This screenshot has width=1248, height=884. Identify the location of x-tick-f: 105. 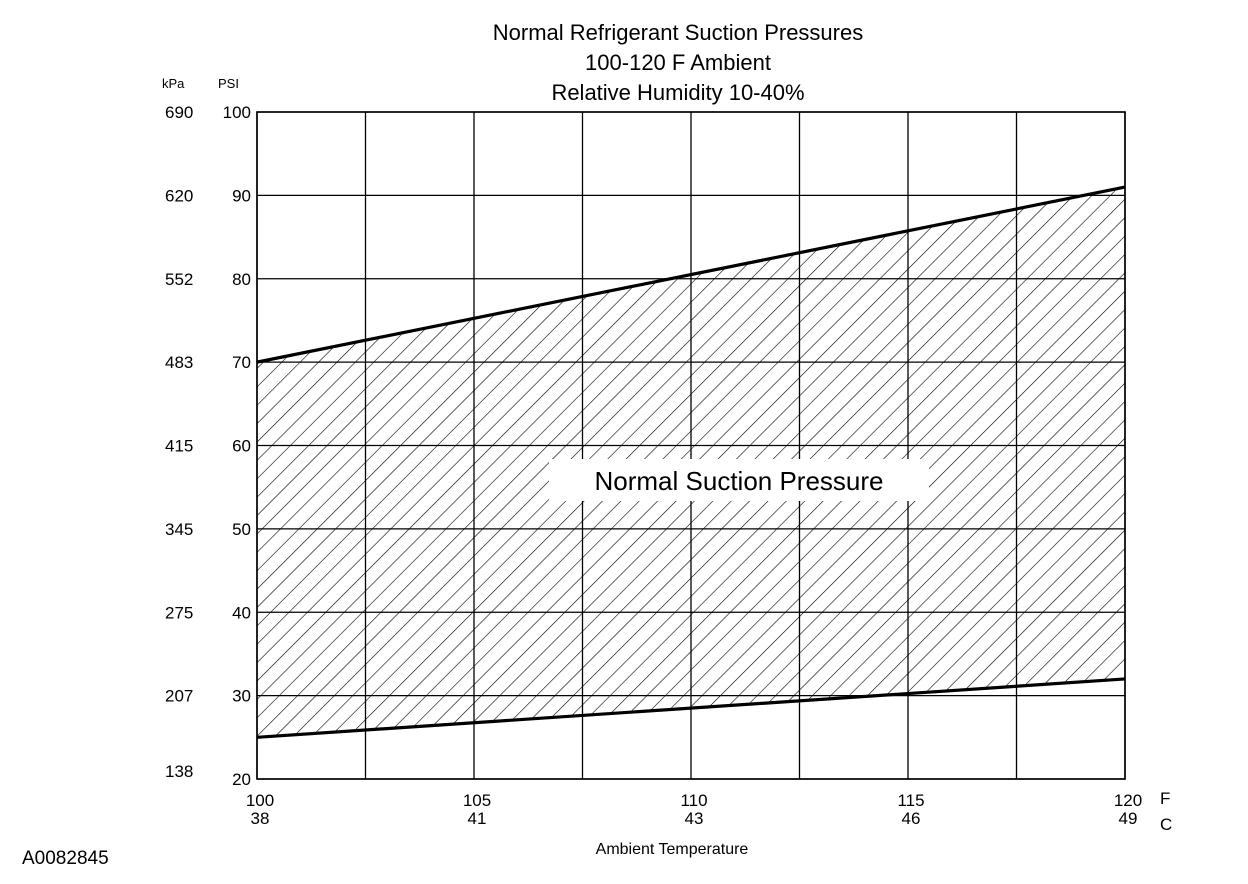
(477, 800).